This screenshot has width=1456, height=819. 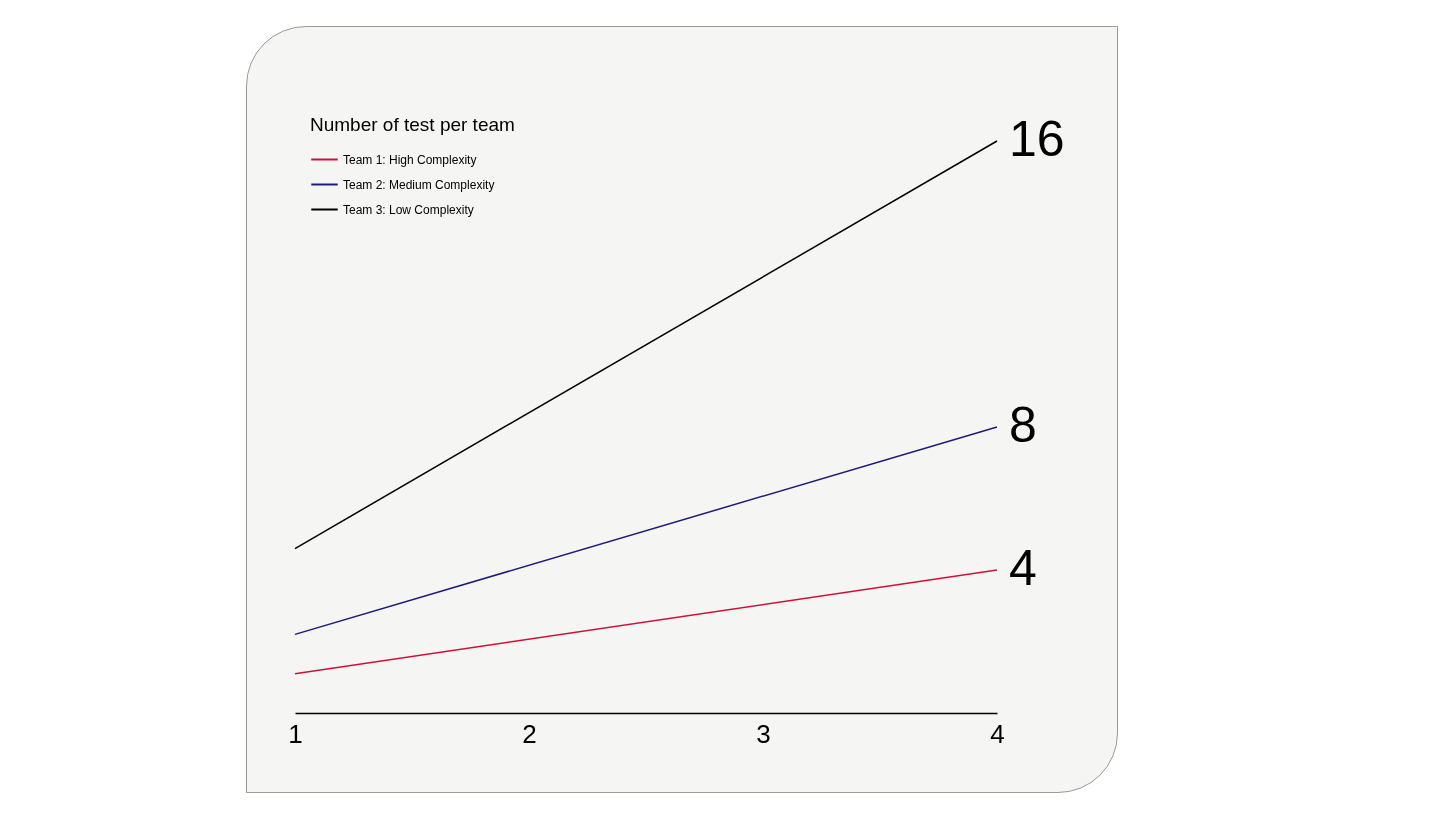 I want to click on legend-title: Number of test per team, so click(x=412, y=124).